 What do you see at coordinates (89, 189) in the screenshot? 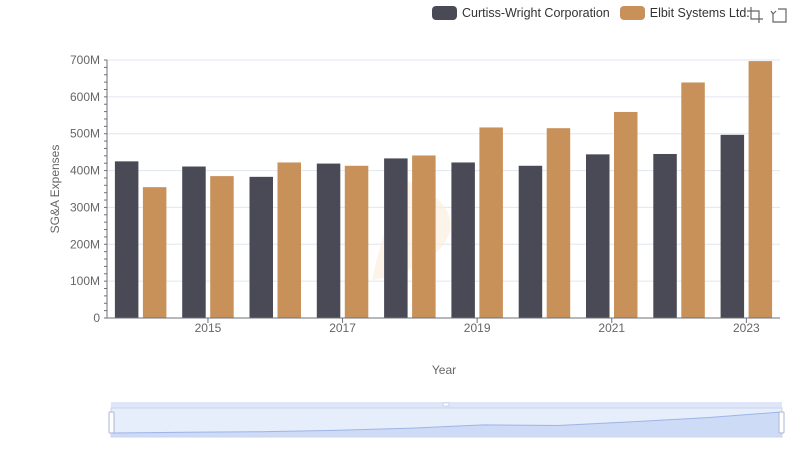
I see `y-axis: 0 100M 200M 300M 400M 500M 600M 700M` at bounding box center [89, 189].